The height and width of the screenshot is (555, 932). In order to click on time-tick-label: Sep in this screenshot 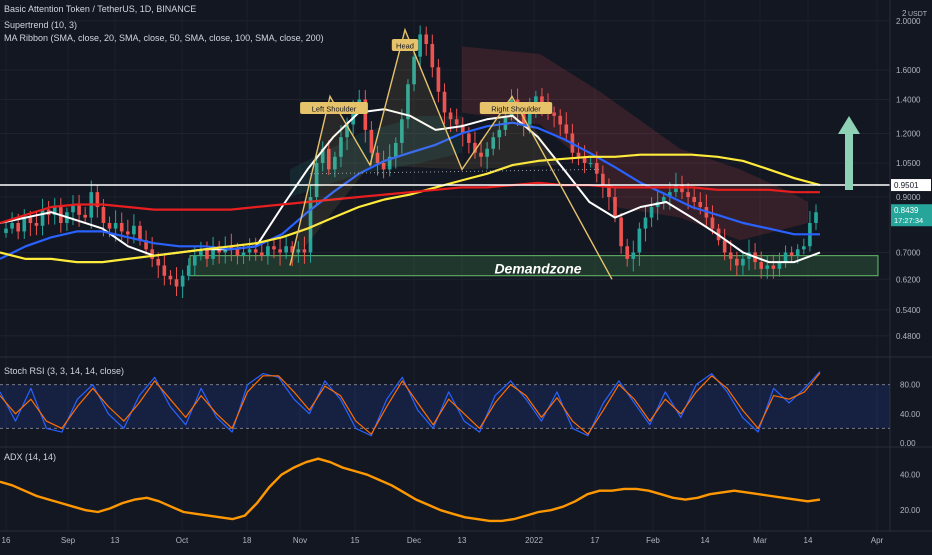, I will do `click(68, 540)`.